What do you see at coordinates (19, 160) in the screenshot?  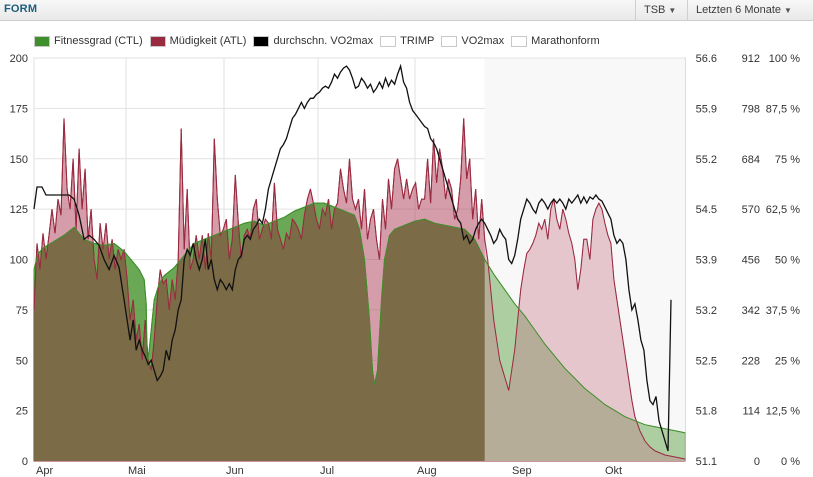 I see `y-tick-label: 150` at bounding box center [19, 160].